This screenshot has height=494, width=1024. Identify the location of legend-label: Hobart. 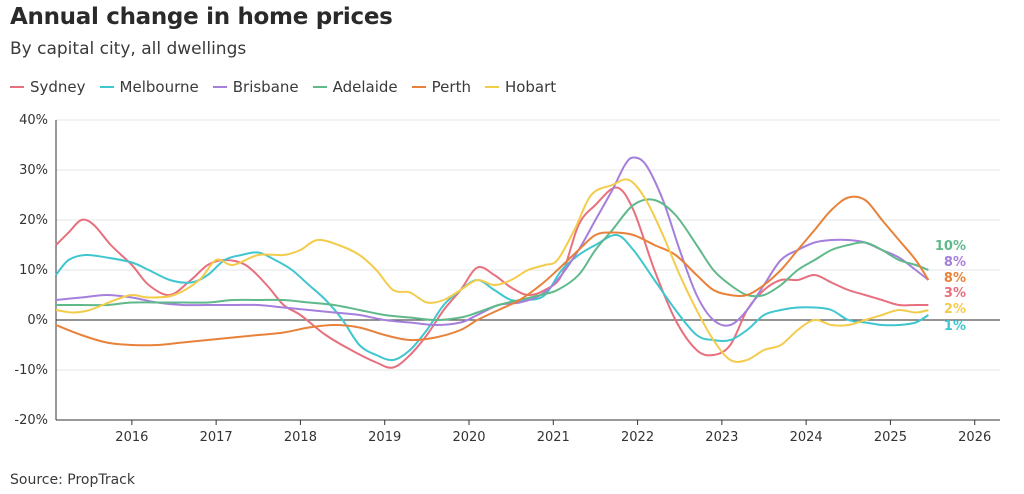
(530, 87).